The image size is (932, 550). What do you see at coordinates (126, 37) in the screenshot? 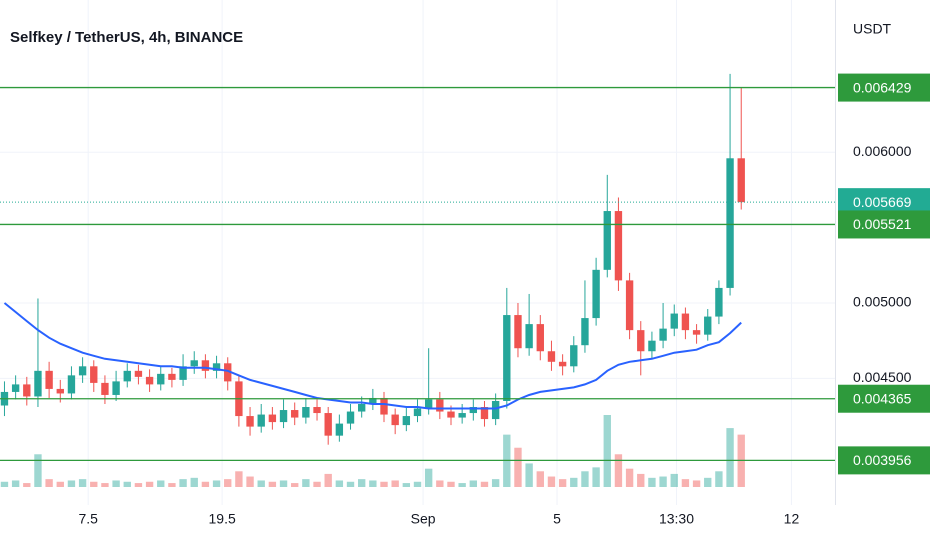
I see `chart-title: Selfkey / TetherUS, 4h, BINANCE` at bounding box center [126, 37].